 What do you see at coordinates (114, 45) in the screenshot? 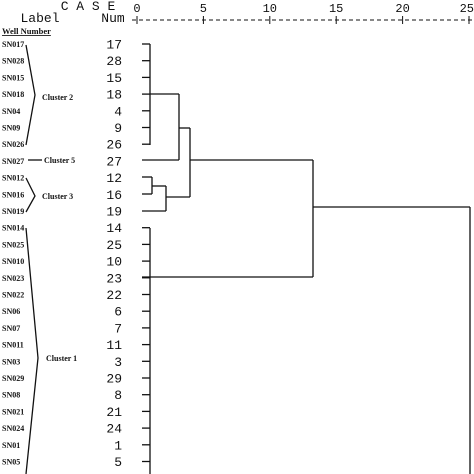
I see `case-number: 17` at bounding box center [114, 45].